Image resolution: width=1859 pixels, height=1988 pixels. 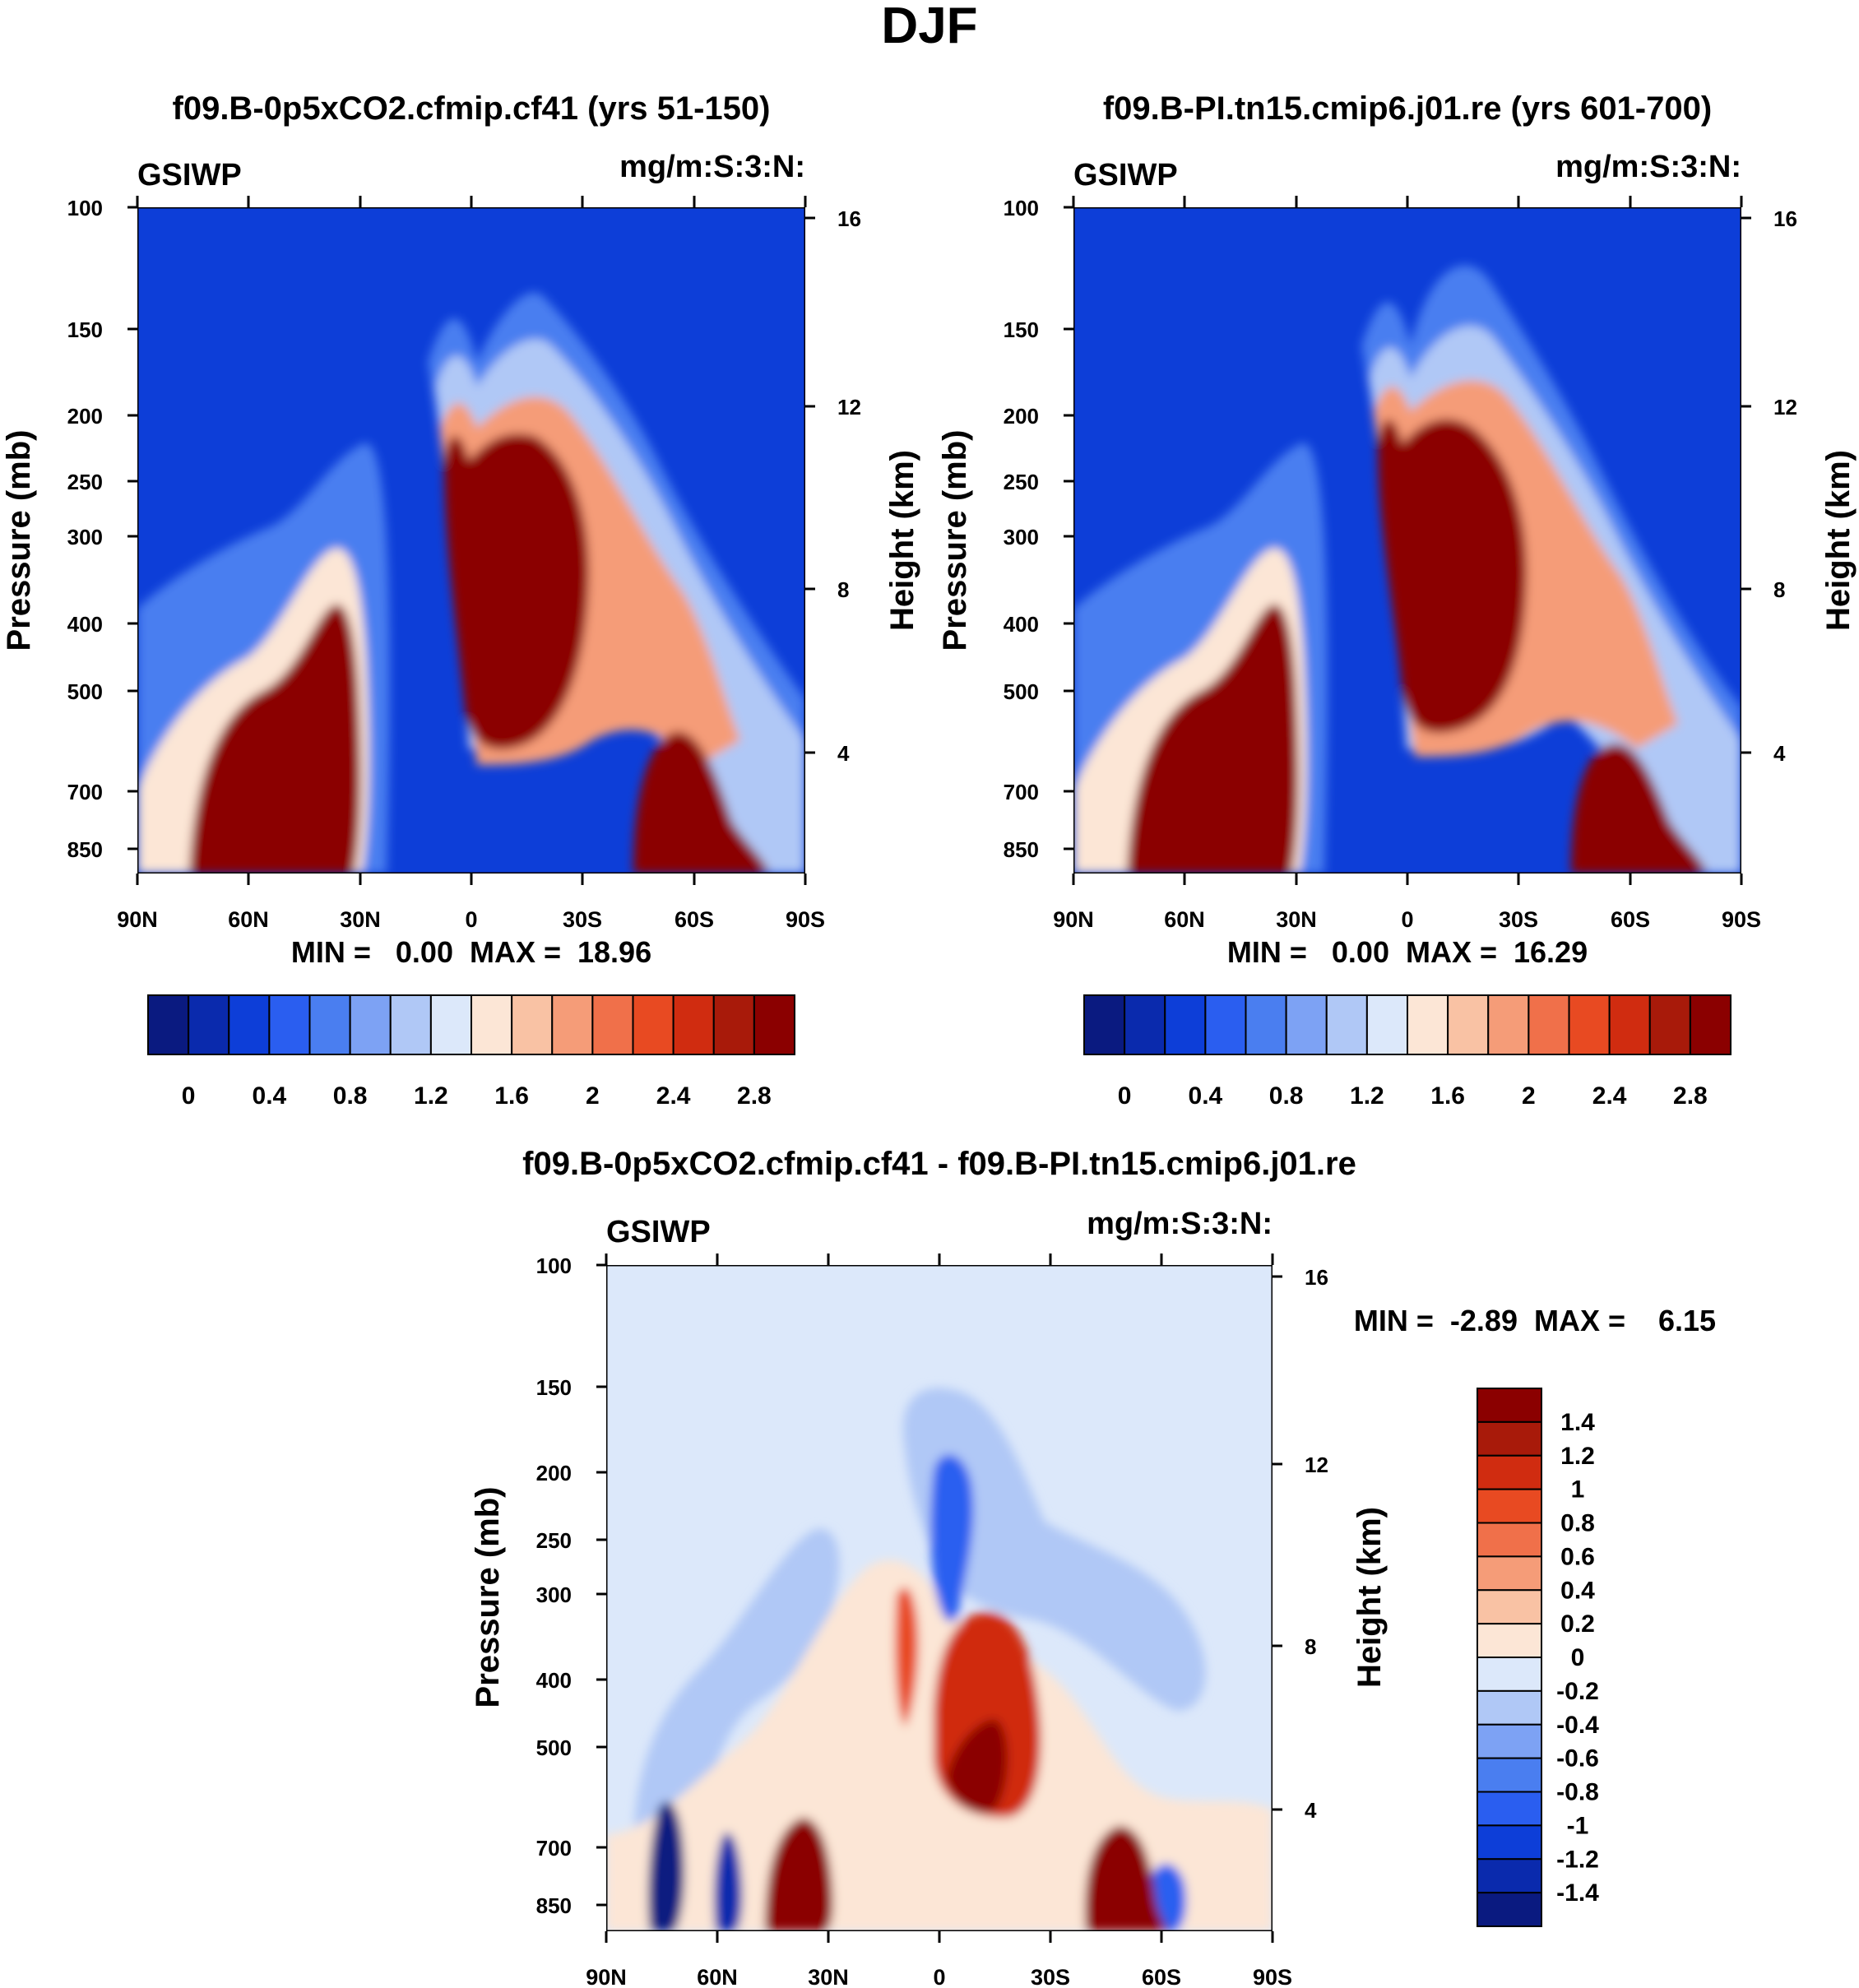 I want to click on p3-ytick-200: 200, so click(x=554, y=1473).